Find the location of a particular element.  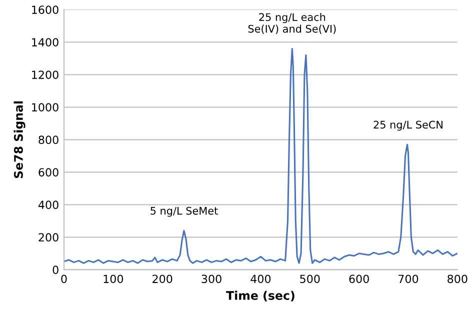

y-tick-label: 600 is located at coordinates (48, 172).